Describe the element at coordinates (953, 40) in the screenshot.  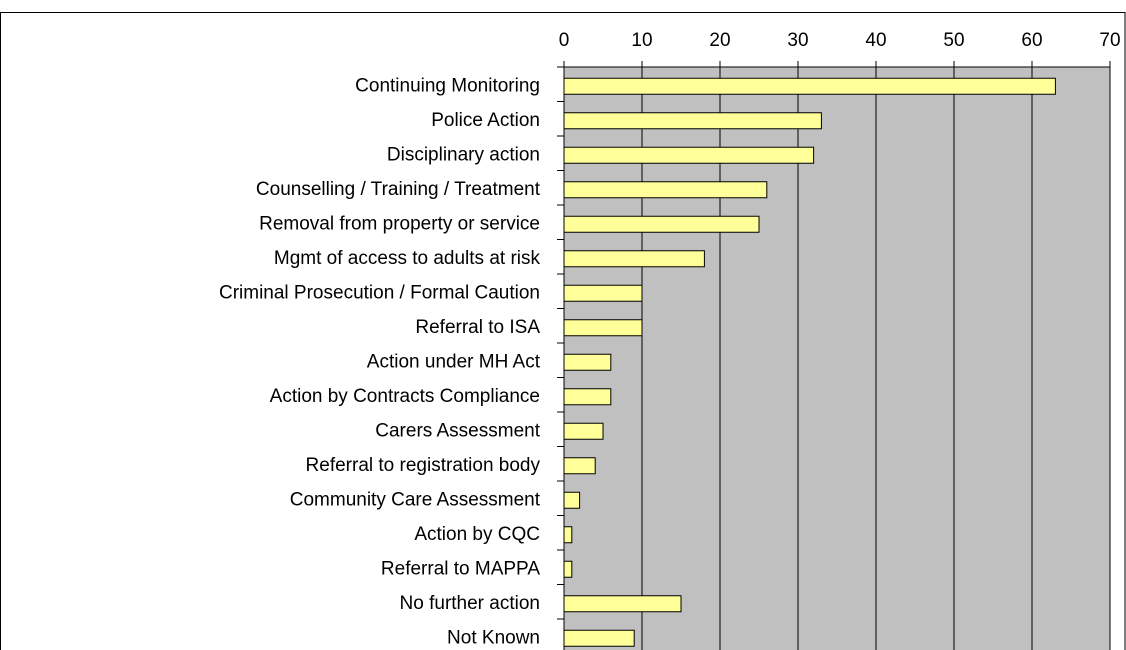
I see `x-tick-label: 50` at that location.